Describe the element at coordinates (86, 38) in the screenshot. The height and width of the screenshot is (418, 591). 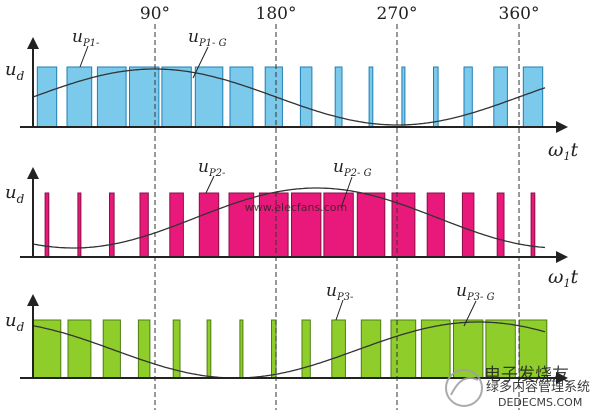
I see `pulse-label-1: uP1-` at that location.